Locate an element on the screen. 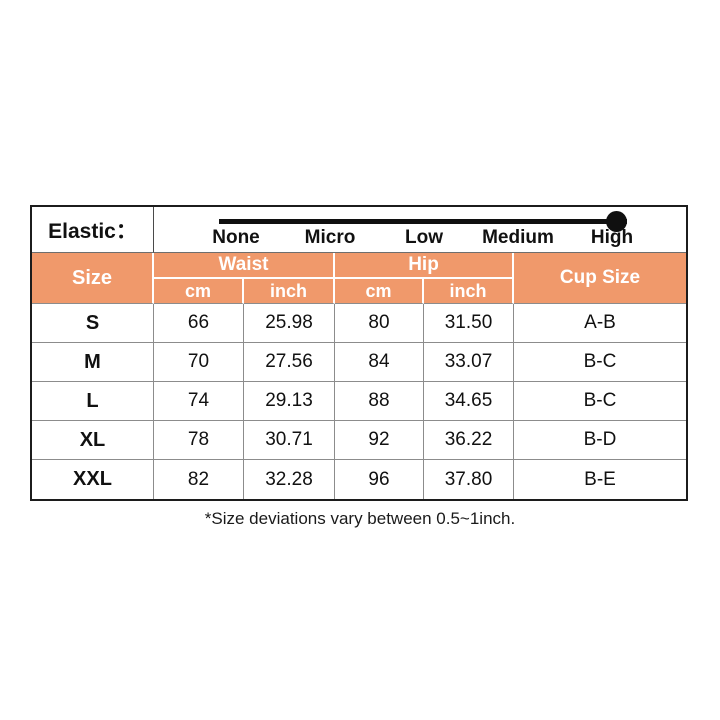  table-row-xl: XL 78 30.71 92 36.22 B-D is located at coordinates (359, 440).